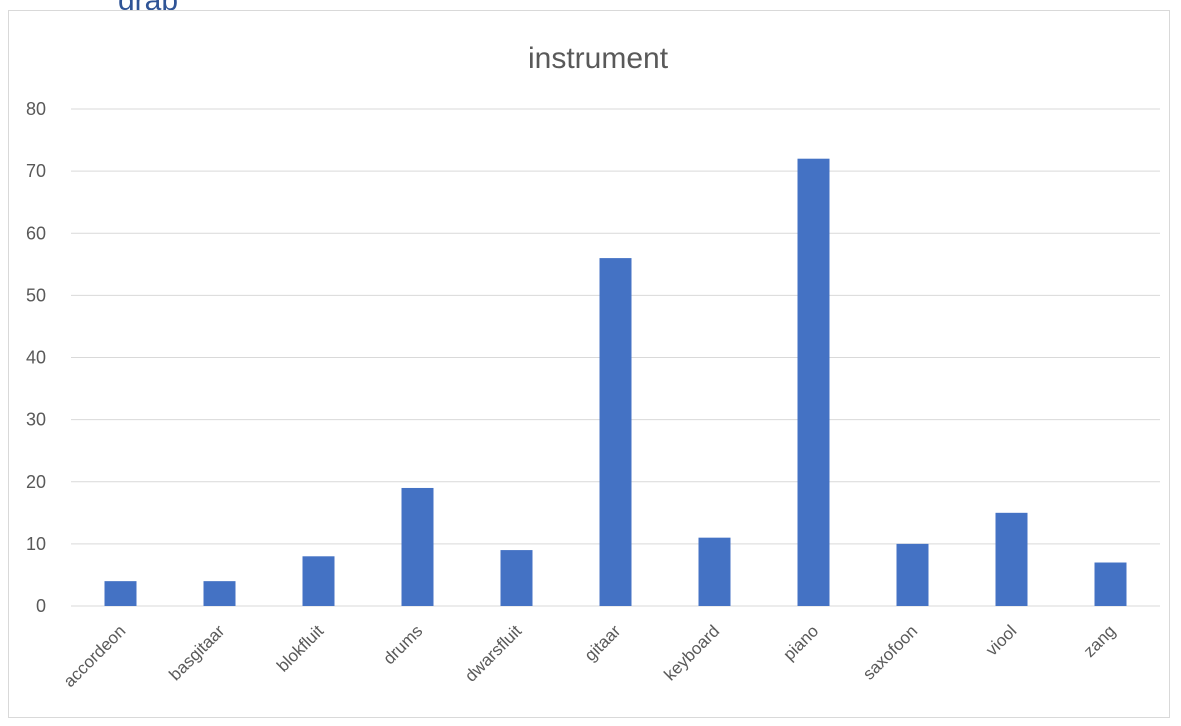 This screenshot has width=1181, height=726. I want to click on x-category-label: gitaar, so click(603, 643).